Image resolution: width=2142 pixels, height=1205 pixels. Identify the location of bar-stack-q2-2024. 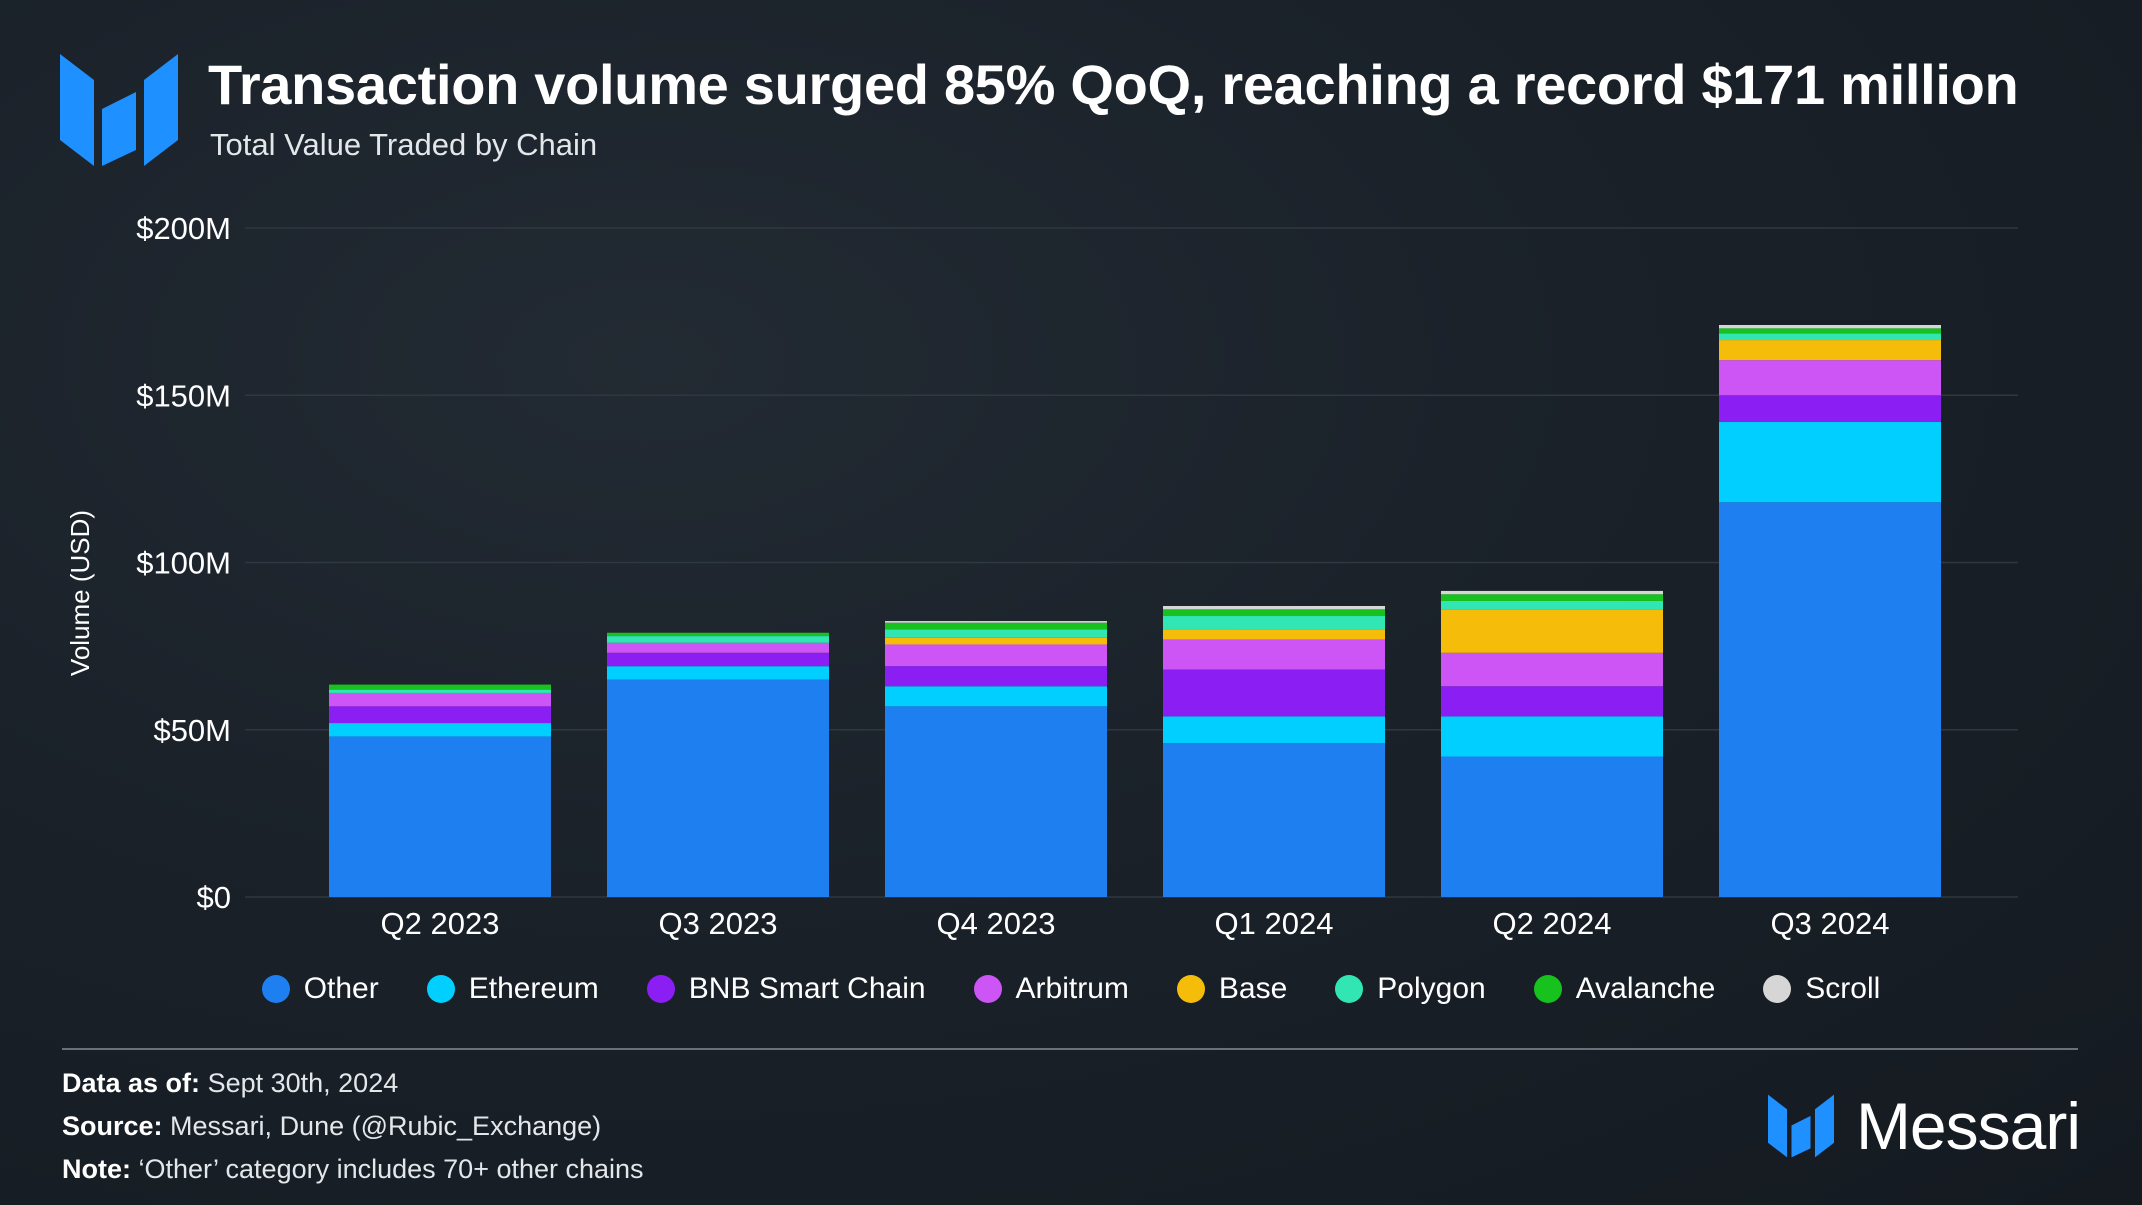
(1552, 743).